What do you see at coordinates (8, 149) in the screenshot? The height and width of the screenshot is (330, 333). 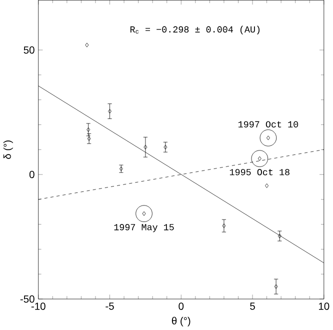 I see `y-axis-title: δ (°)` at bounding box center [8, 149].